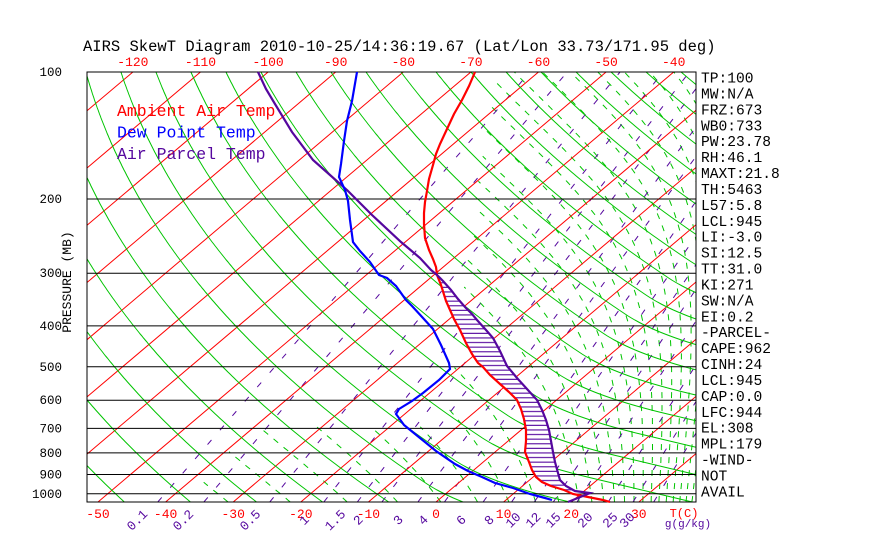 Image resolution: width=870 pixels, height=560 pixels. I want to click on svg-text: Dew Point Temp, so click(186, 133).